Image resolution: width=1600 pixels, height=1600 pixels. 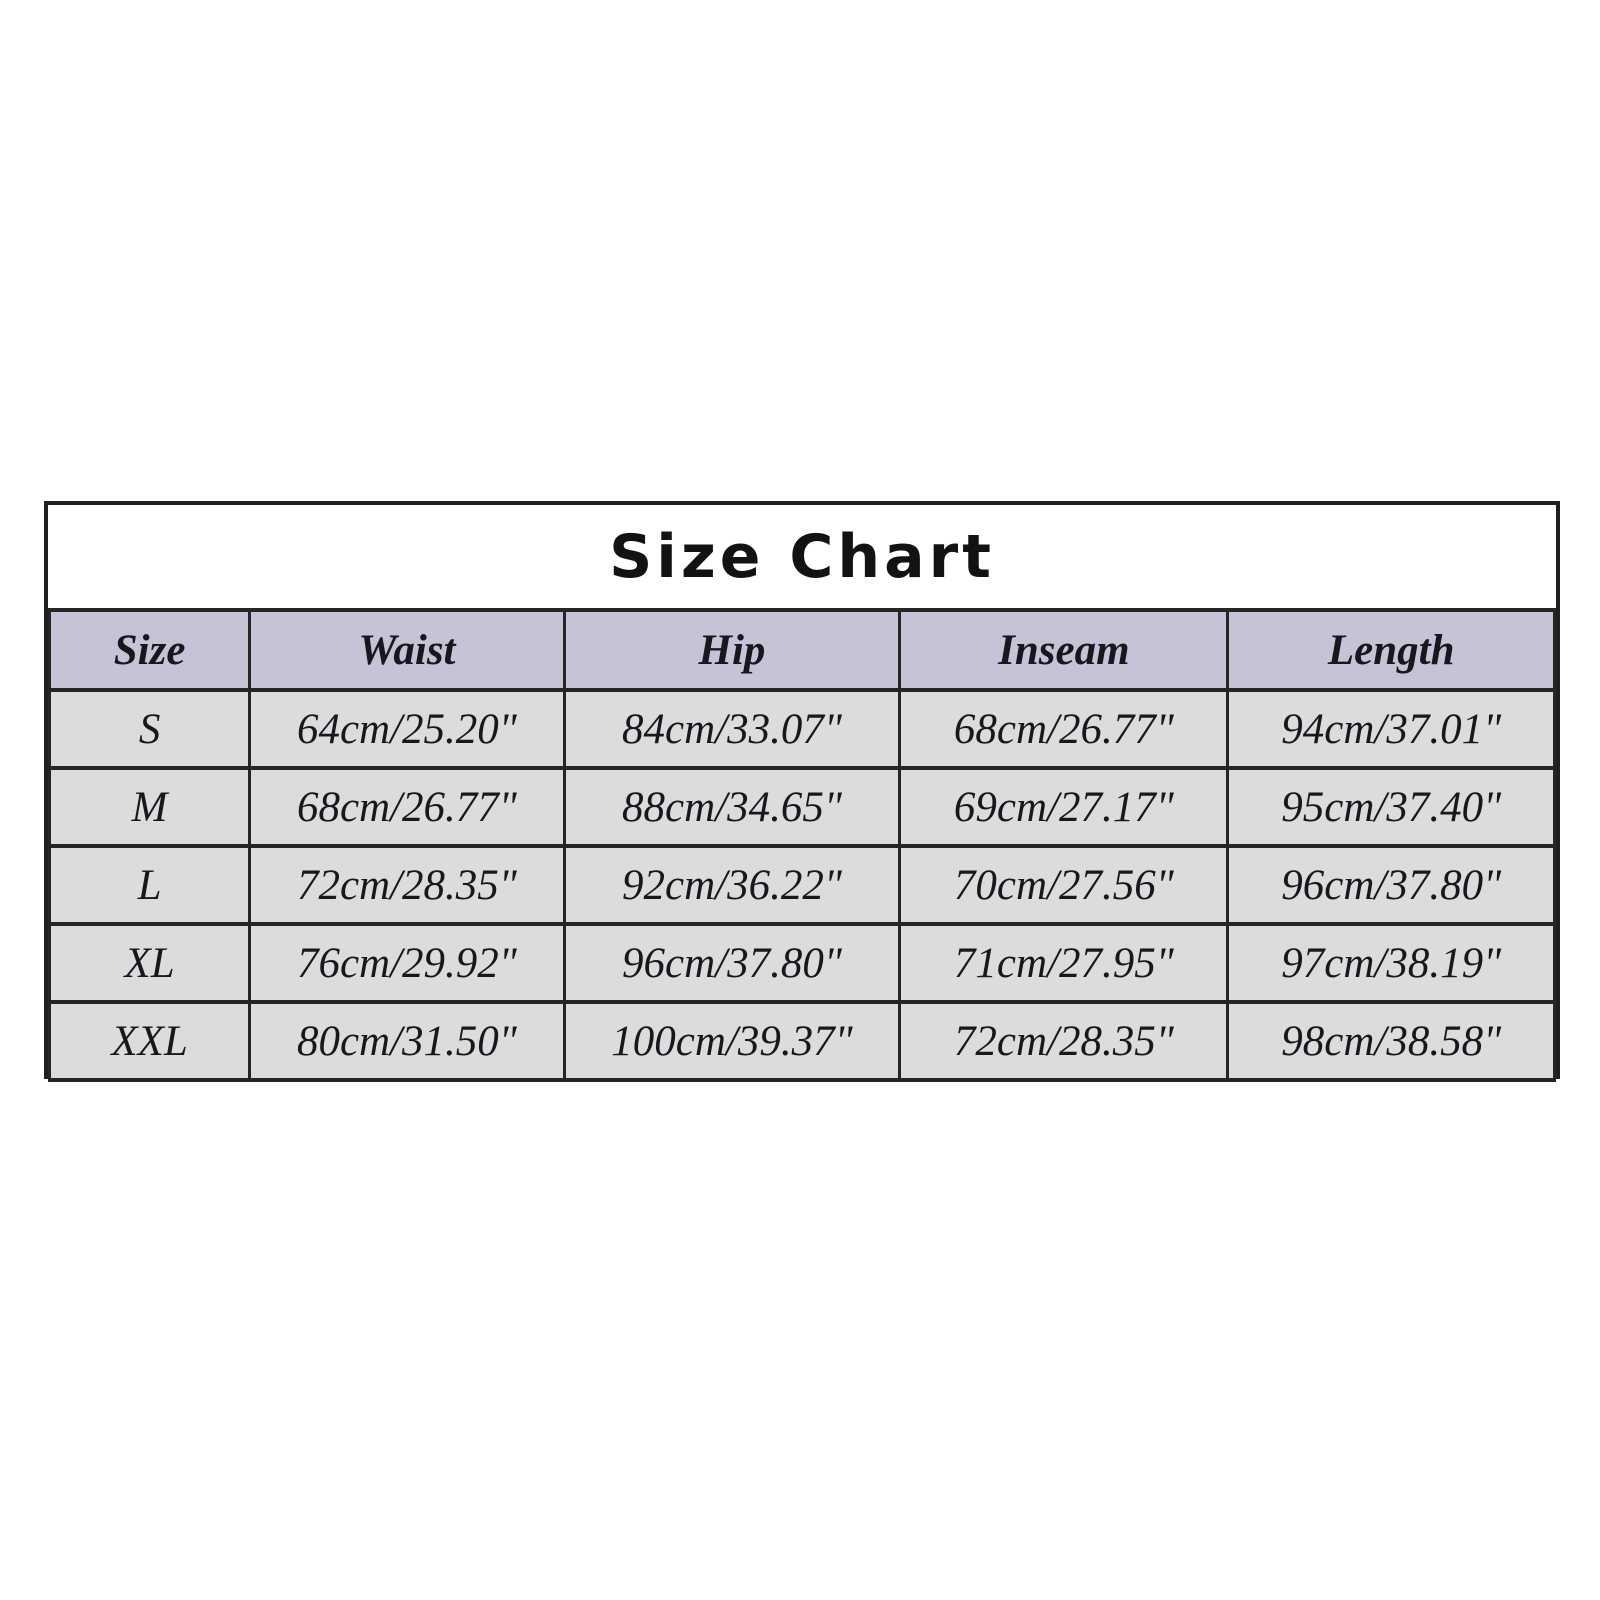 What do you see at coordinates (1064, 1041) in the screenshot?
I see `inseam-value: 72cm/28.35"` at bounding box center [1064, 1041].